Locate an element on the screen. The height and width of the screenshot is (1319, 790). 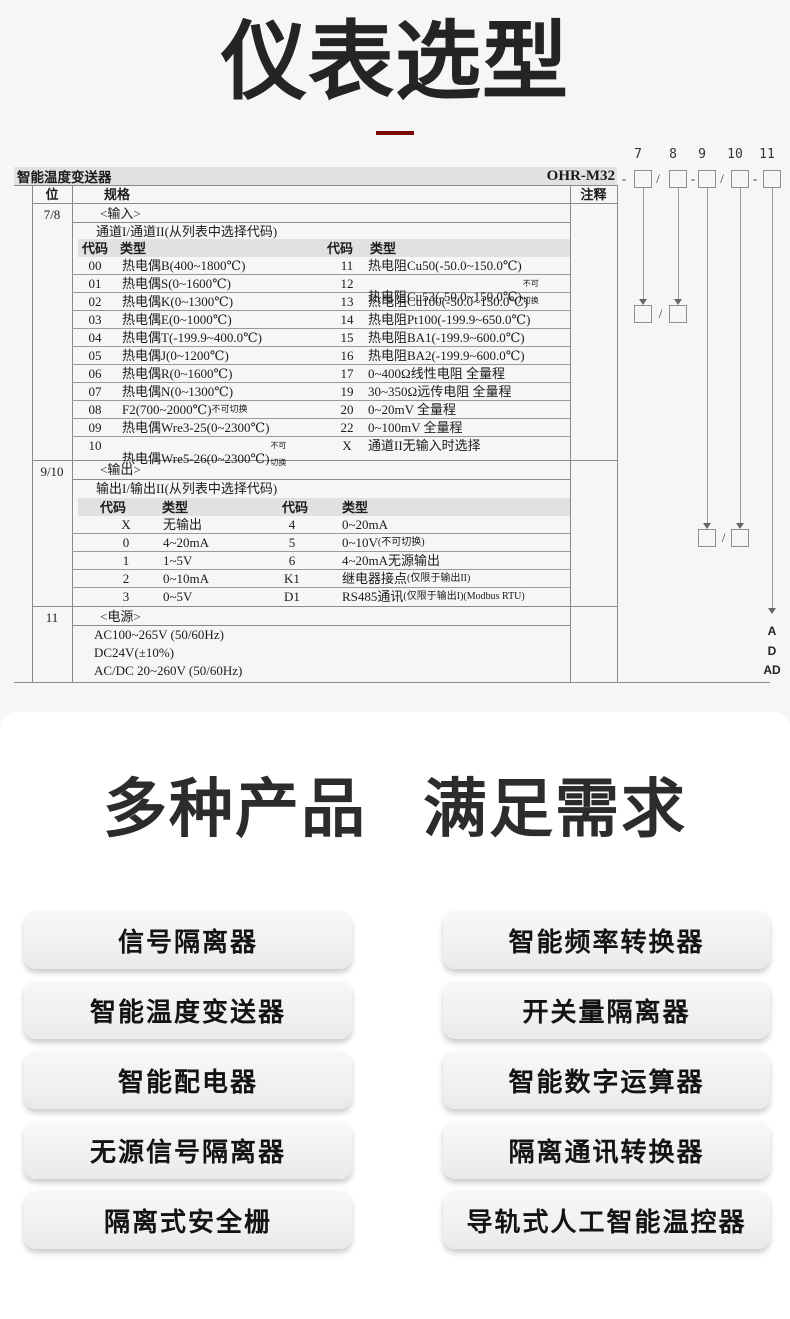
section-pos-output: 9/10 is located at coordinates (52, 471).